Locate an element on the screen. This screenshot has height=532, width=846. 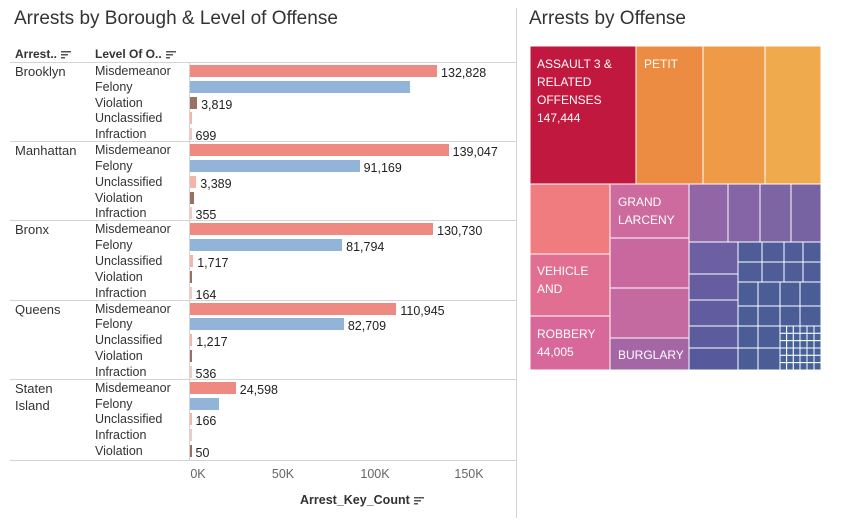
level-column-header: Level Of O.. is located at coordinates (135, 54).